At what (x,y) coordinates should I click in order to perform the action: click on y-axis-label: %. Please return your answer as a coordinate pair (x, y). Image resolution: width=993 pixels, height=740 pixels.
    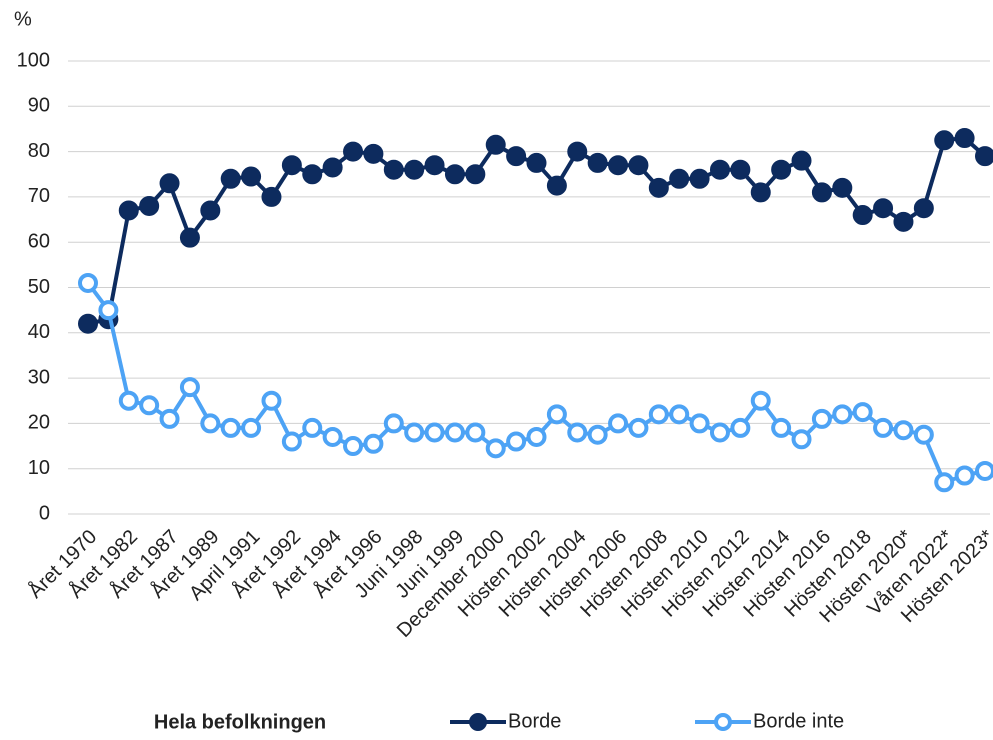
    Looking at the image, I should click on (23, 19).